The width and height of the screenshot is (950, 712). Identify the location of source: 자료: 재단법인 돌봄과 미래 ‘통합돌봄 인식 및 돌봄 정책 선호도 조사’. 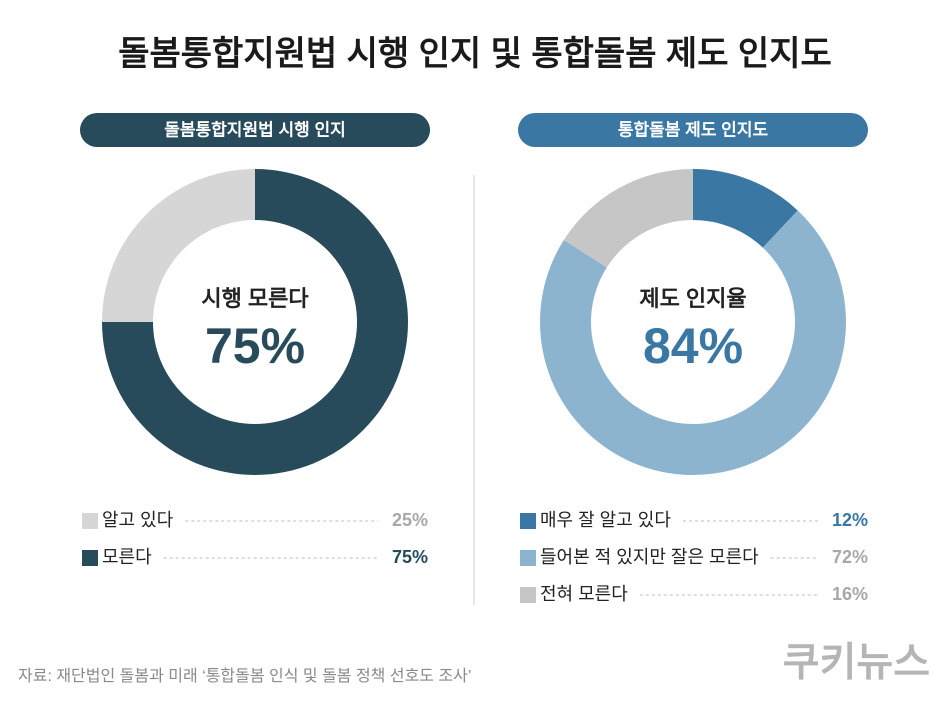
(244, 676).